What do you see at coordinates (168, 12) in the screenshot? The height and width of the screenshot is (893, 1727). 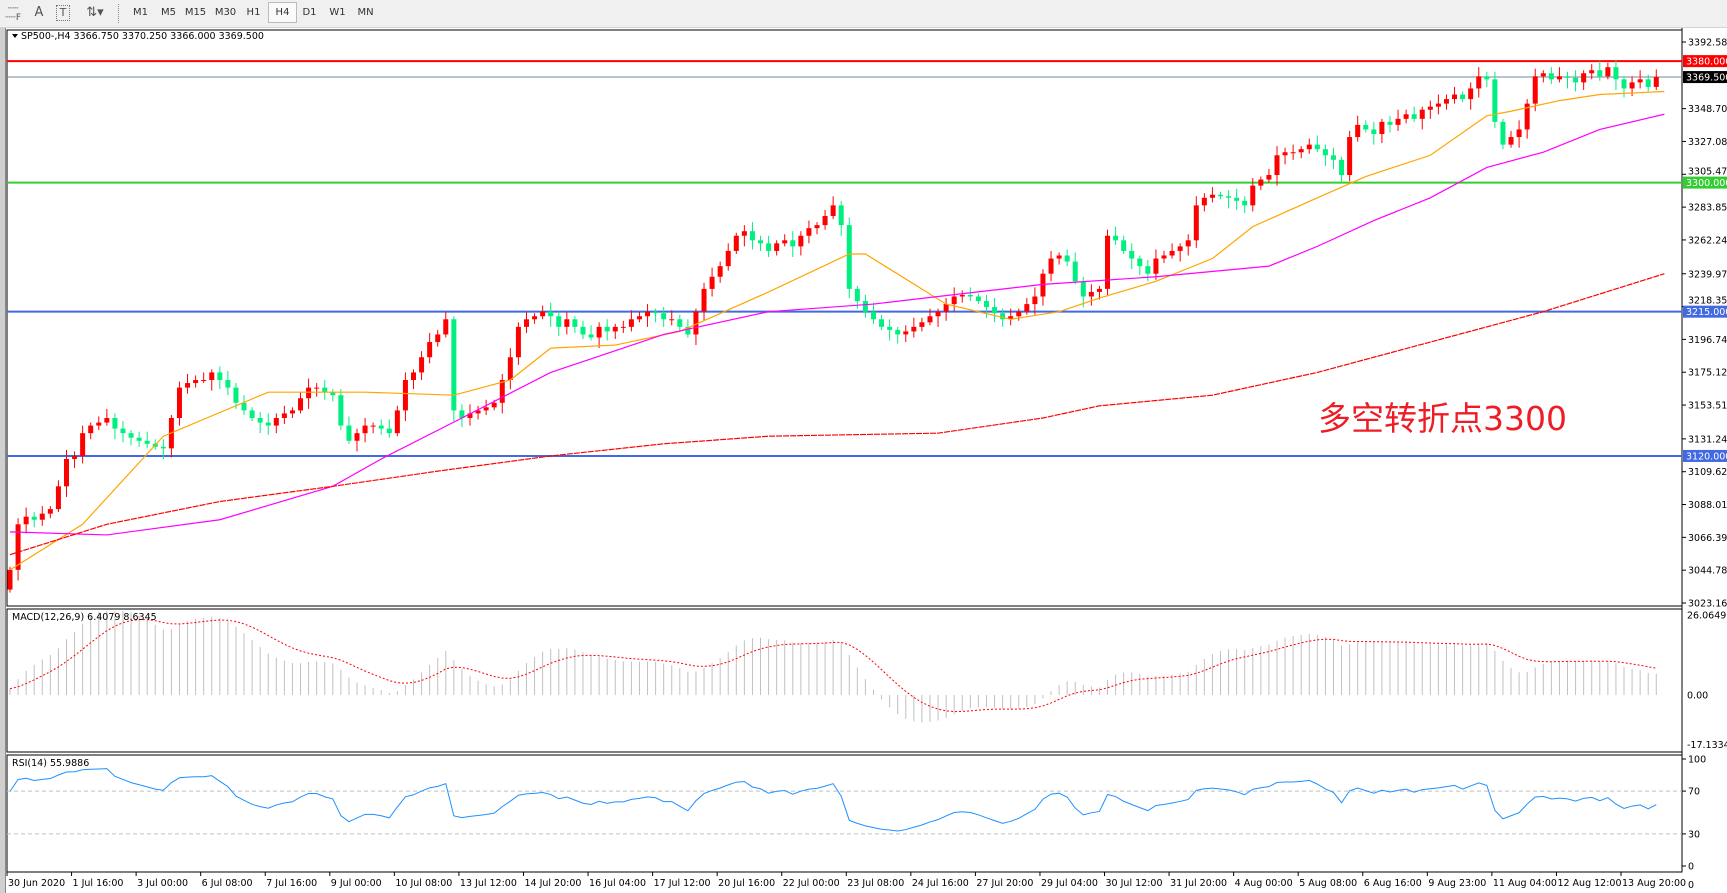 I see `timeframe-button-m5: M5` at bounding box center [168, 12].